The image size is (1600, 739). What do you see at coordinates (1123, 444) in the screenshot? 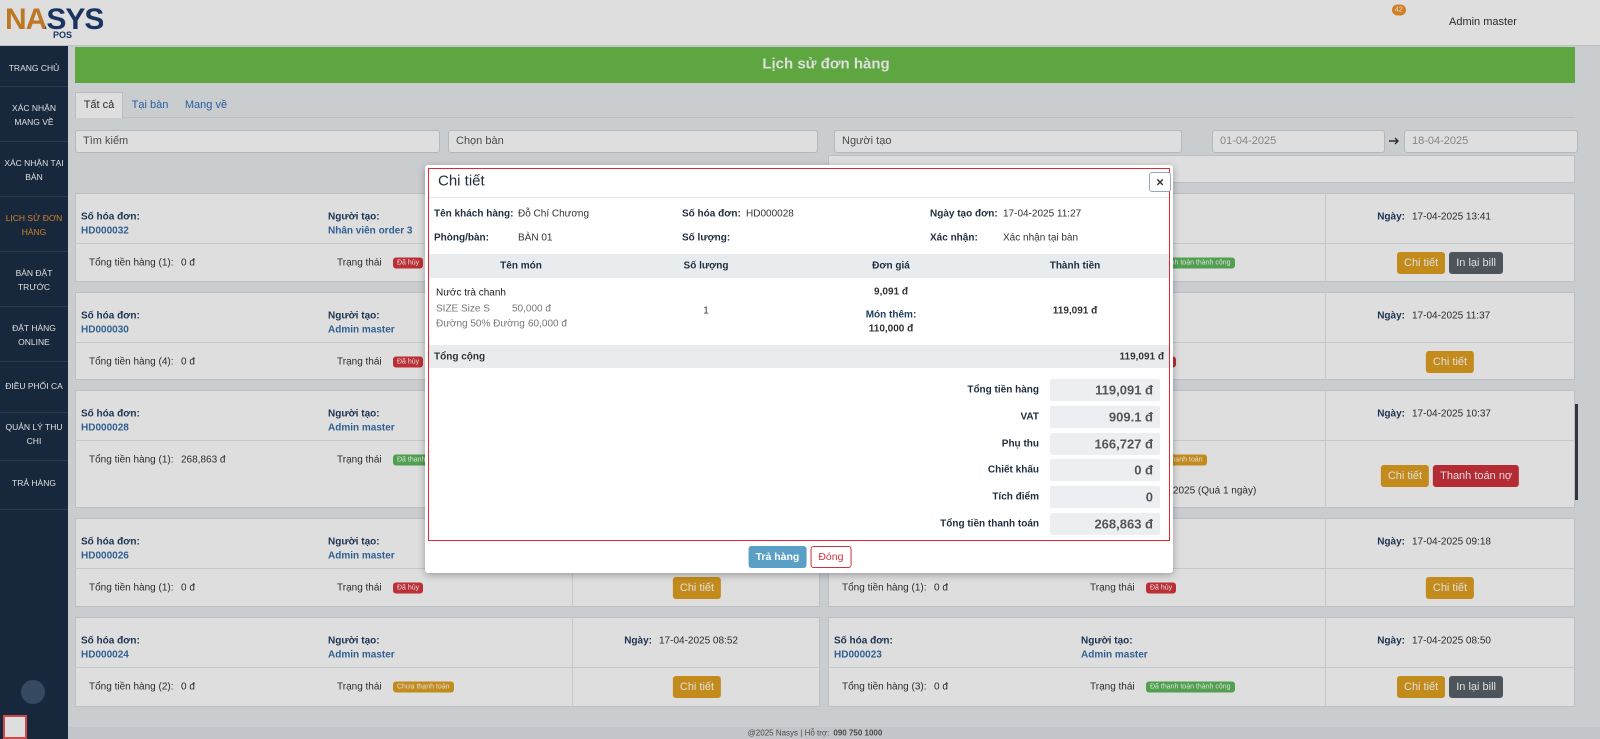
I see `summary-value: 166,727 đ` at bounding box center [1123, 444].